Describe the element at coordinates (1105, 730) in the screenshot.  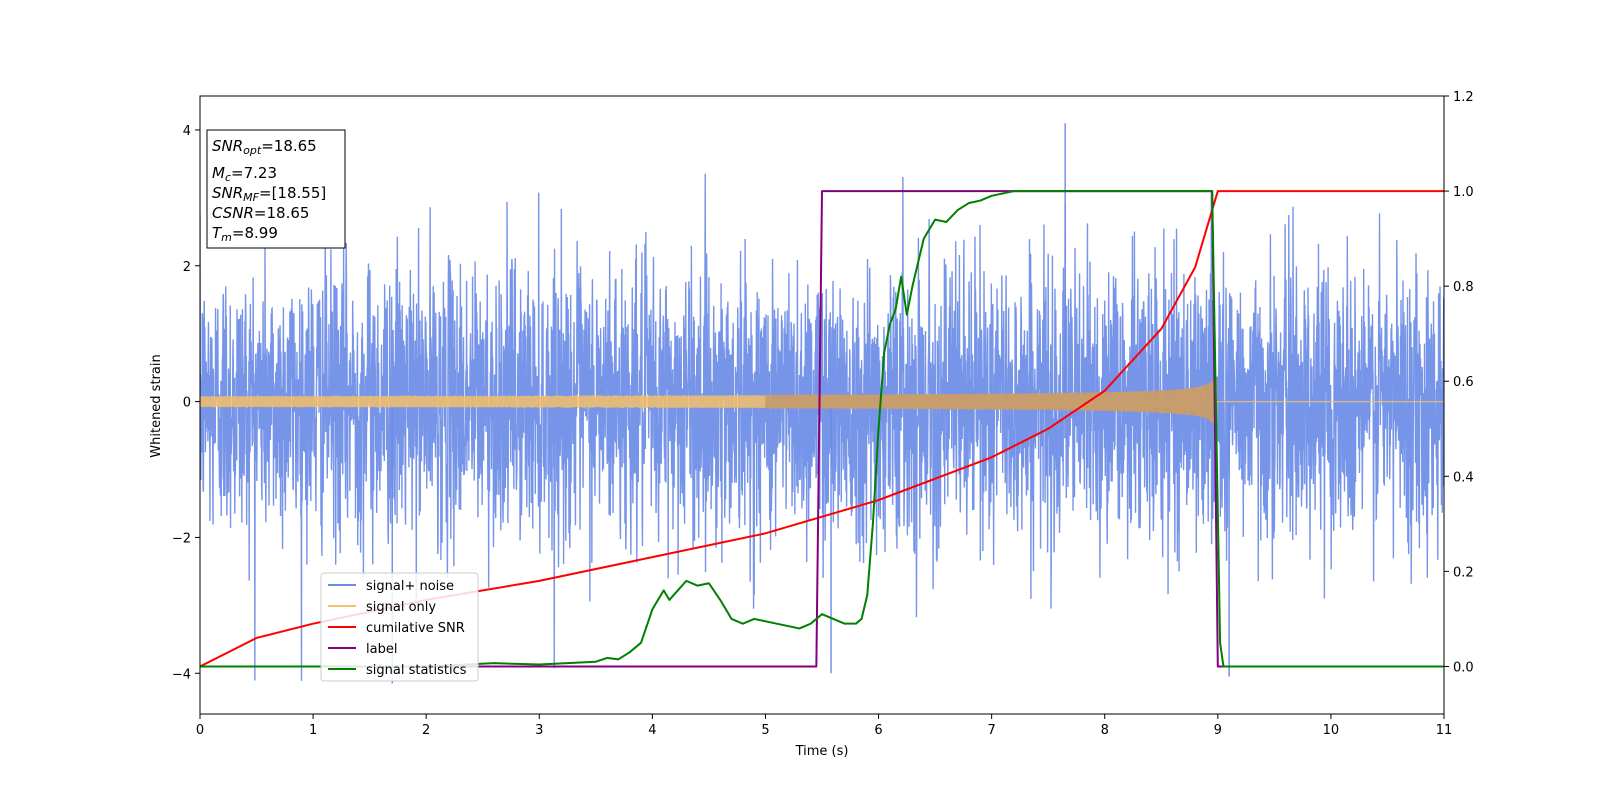
I see `x-tick-label: 8` at that location.